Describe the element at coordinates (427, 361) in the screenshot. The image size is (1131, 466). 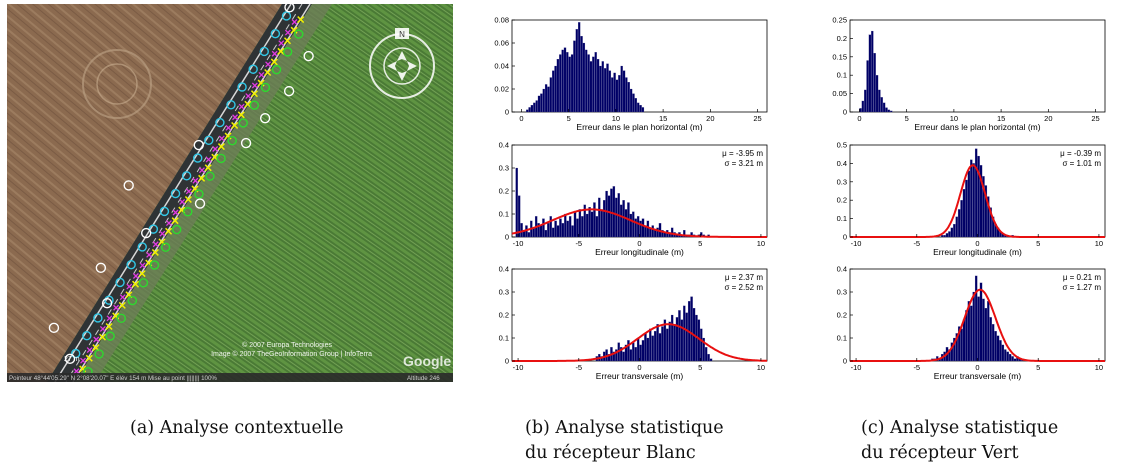
I see `google-logo: Google` at that location.